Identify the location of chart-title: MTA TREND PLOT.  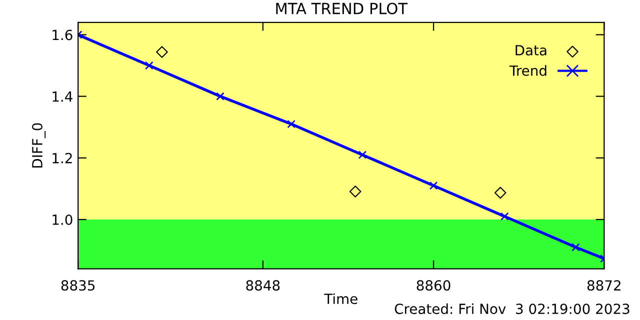
(342, 8).